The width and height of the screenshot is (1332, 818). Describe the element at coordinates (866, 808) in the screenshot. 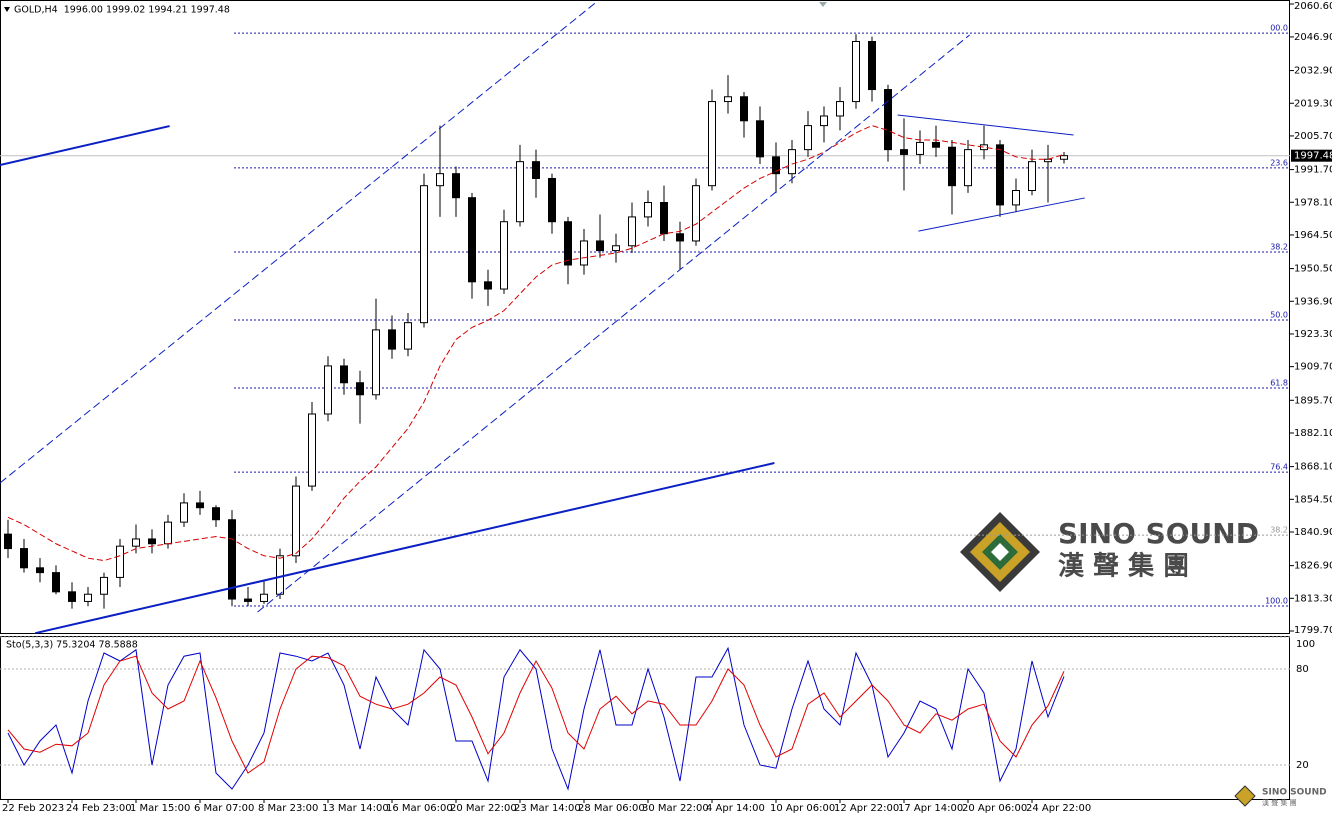

I see `x-tick-label: 12 Apr 22:00` at that location.